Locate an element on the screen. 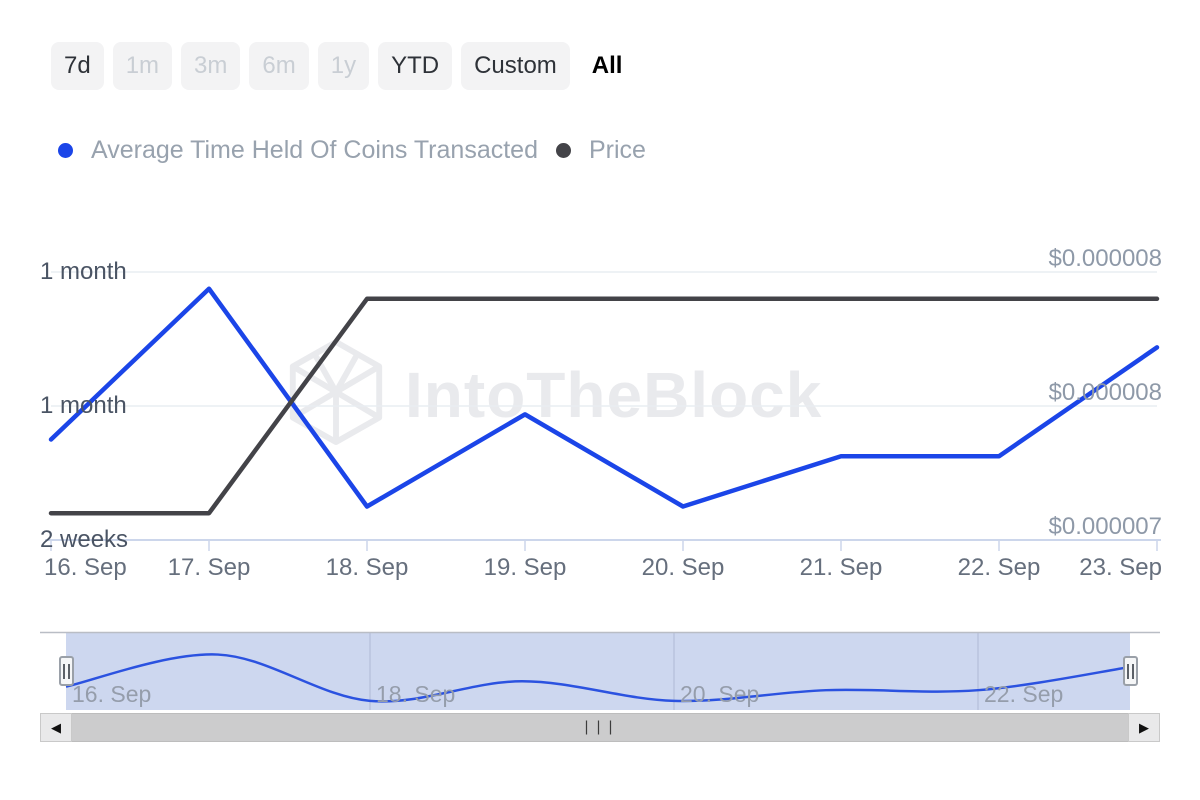  navigator-right-handle-icon is located at coordinates (1130, 671).